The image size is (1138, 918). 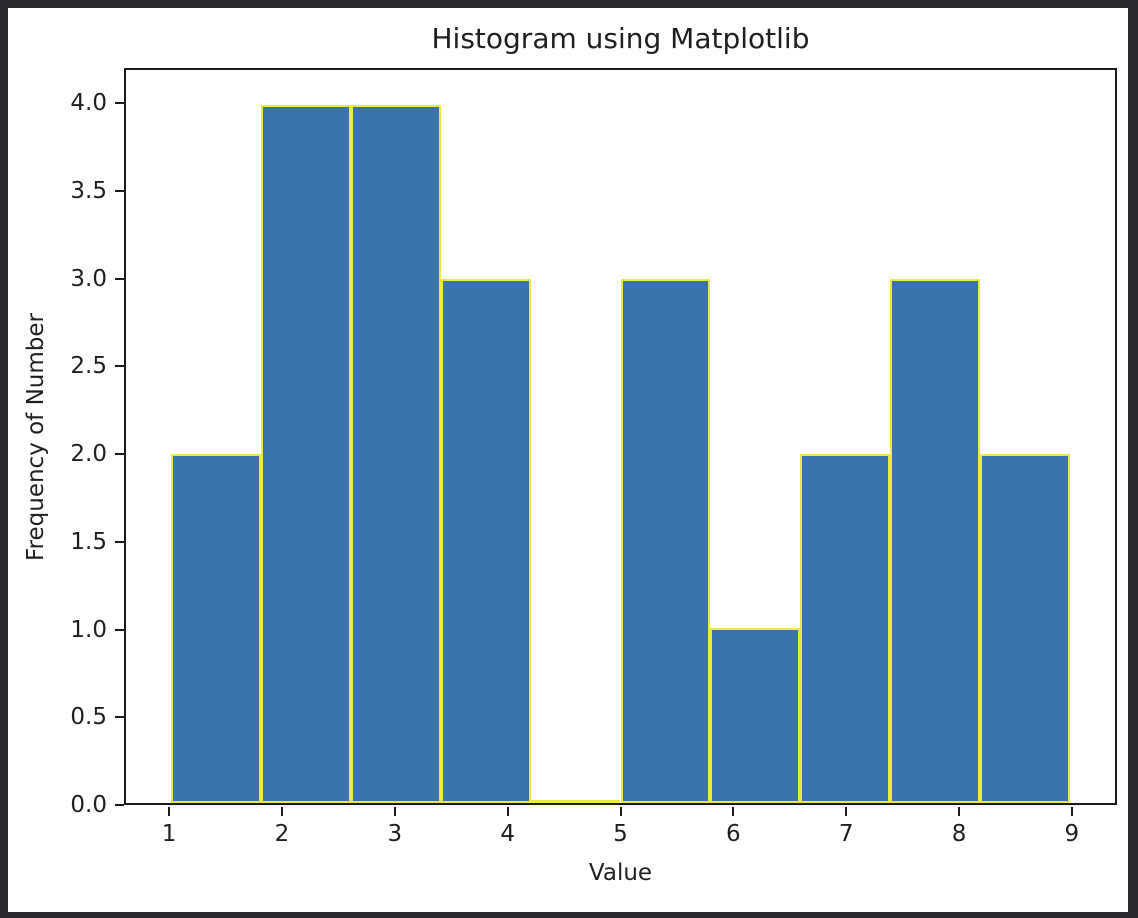 I want to click on y-tick-label: 1.5, so click(x=88, y=541).